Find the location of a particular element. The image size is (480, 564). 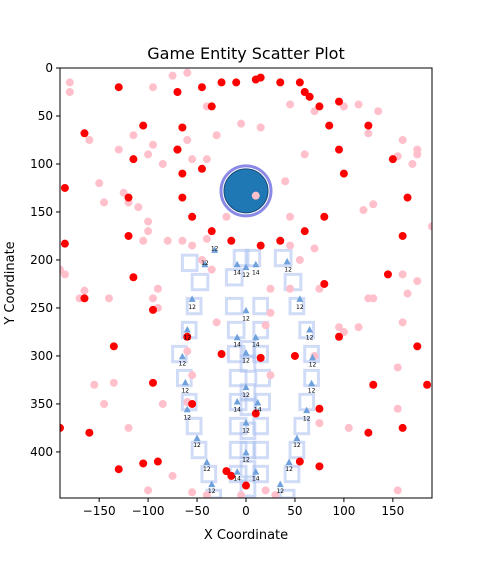

player-marker is located at coordinates (246, 191).